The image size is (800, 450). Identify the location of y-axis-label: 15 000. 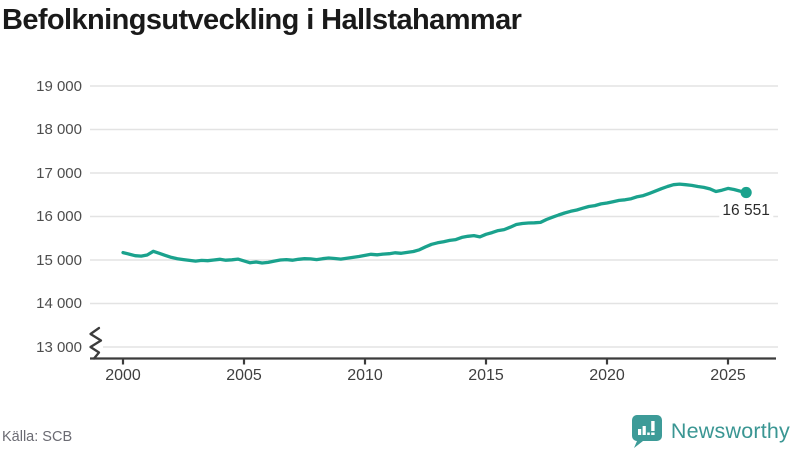
(59, 260).